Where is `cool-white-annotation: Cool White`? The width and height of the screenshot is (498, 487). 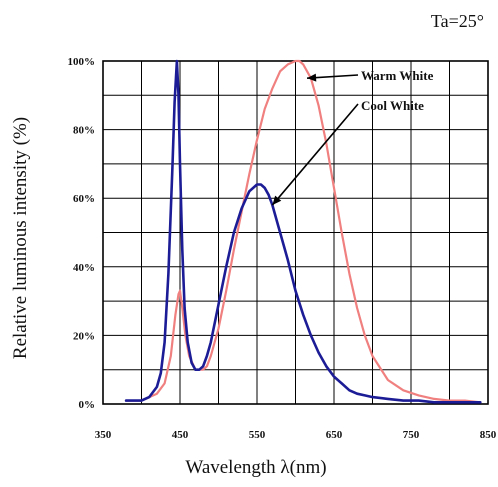
cool-white-annotation: Cool White is located at coordinates (392, 105).